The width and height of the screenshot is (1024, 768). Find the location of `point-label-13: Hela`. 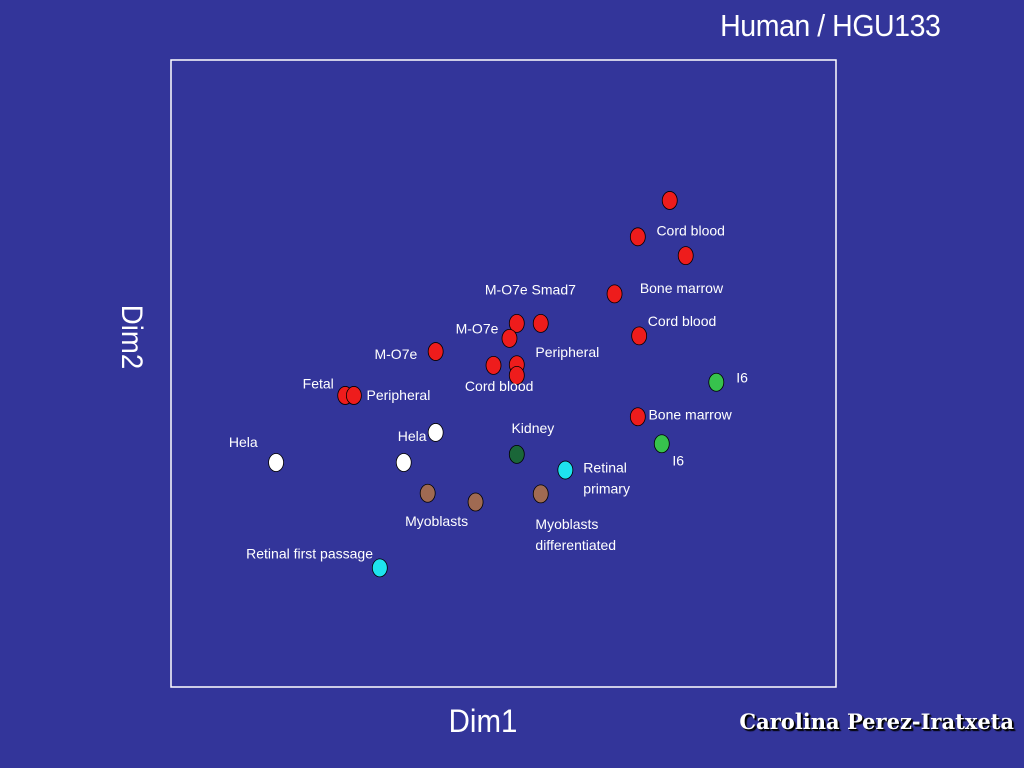

point-label-13: Hela is located at coordinates (412, 436).